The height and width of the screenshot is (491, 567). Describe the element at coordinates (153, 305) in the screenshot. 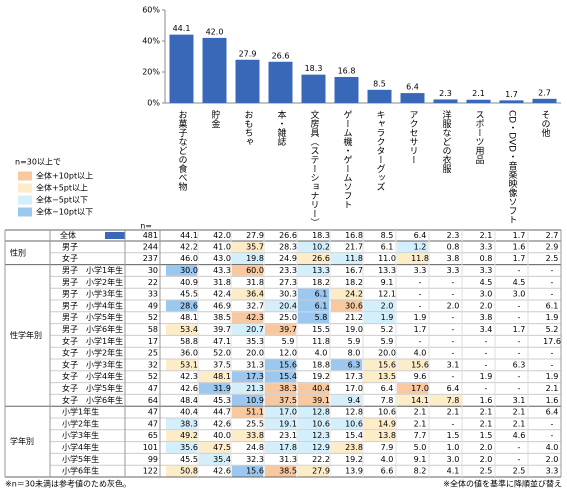

I see `row-n: 49` at that location.